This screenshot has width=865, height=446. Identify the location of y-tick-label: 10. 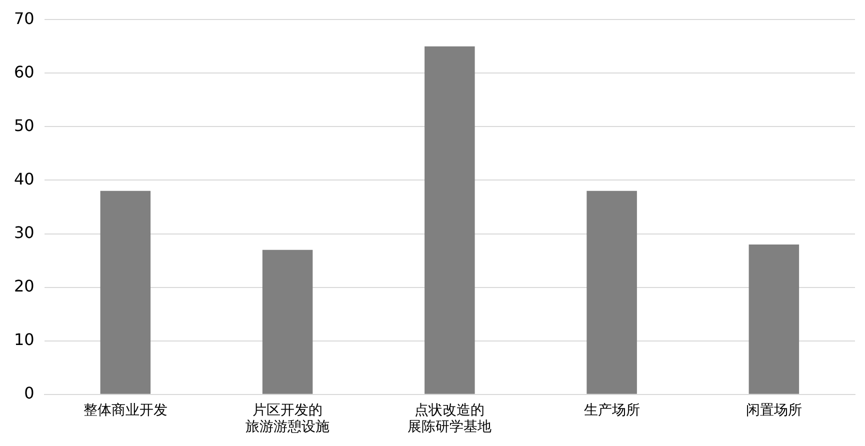
(24, 340).